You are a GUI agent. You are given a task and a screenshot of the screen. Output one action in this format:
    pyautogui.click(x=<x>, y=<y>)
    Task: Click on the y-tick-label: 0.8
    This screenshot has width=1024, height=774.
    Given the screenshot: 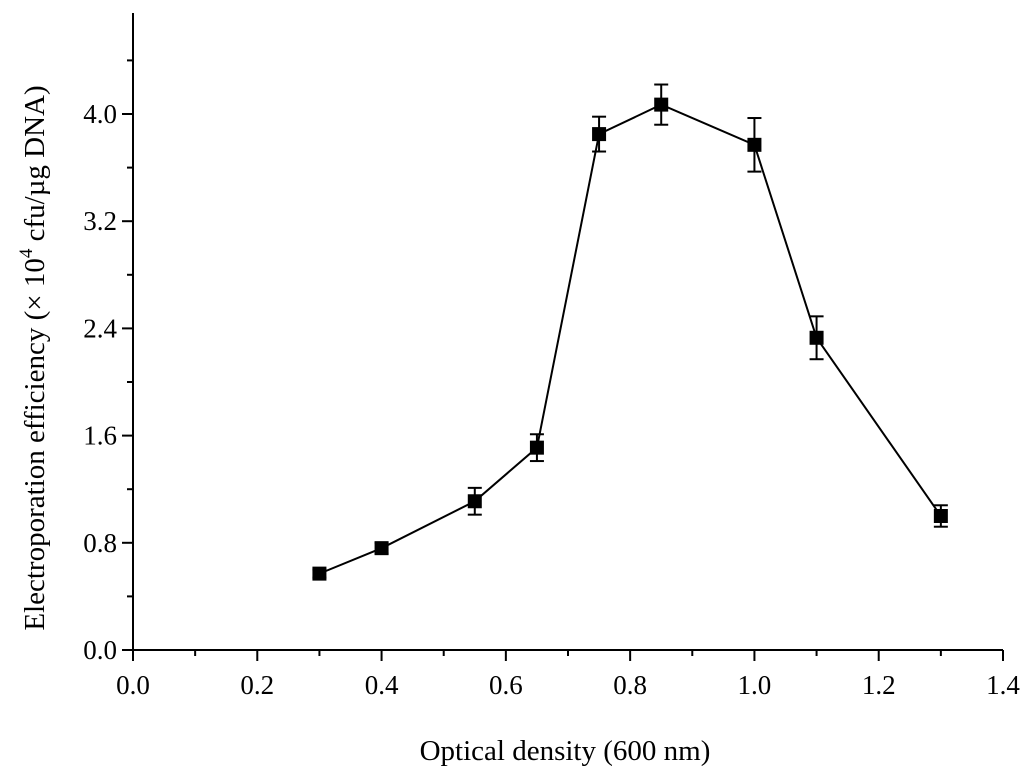 What is the action you would take?
    pyautogui.click(x=100, y=543)
    